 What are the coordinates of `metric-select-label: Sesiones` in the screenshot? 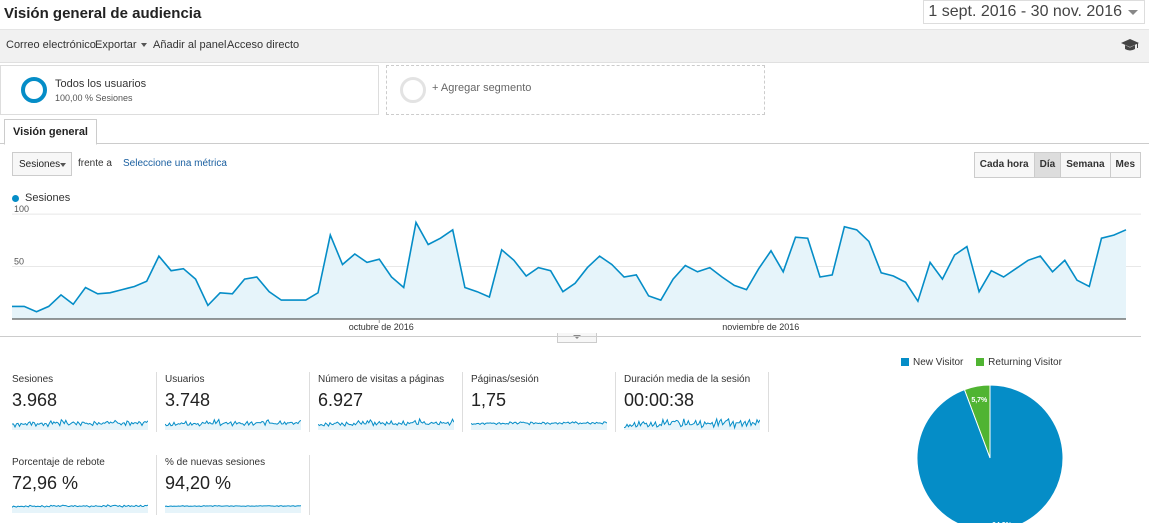 It's located at (40, 164).